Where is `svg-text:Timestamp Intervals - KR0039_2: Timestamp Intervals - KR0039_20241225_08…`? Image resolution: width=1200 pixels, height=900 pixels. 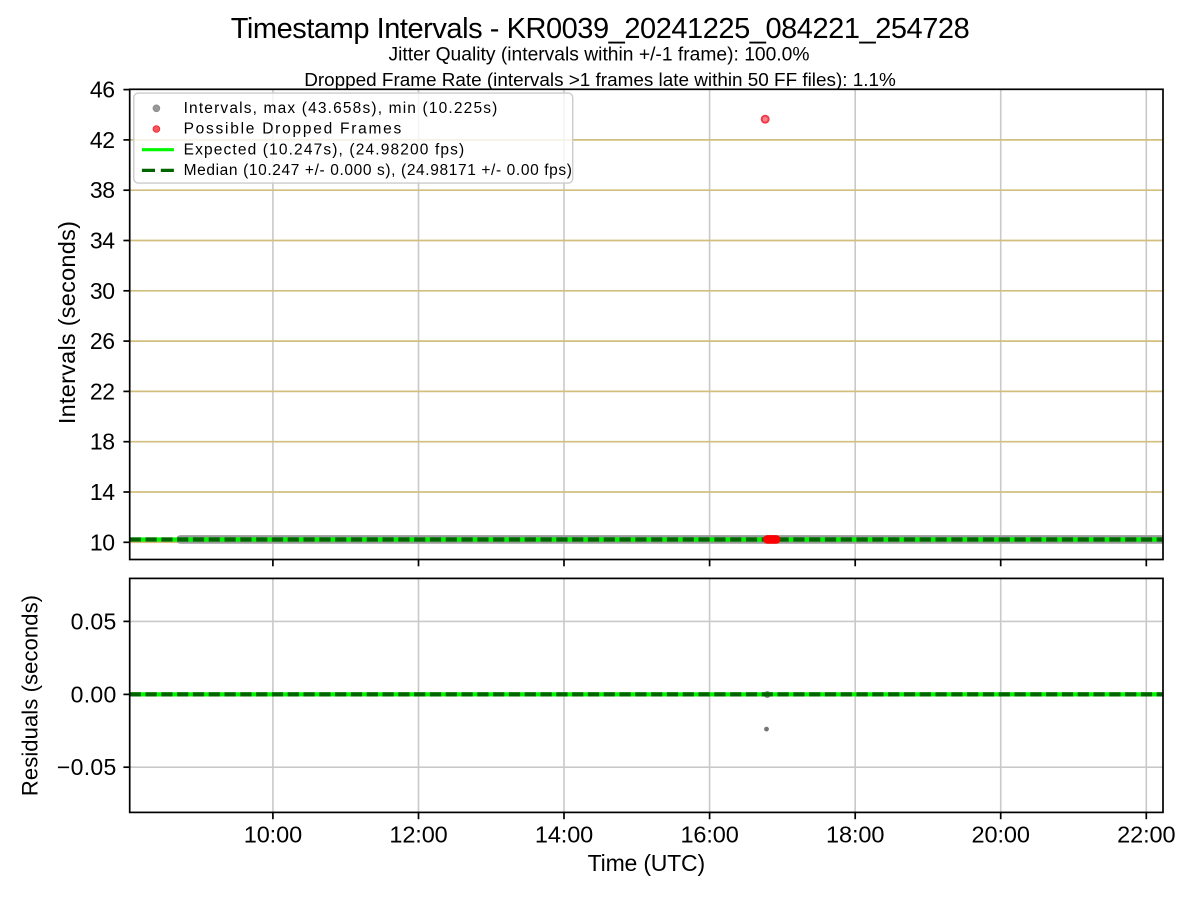
svg-text:Timestamp Intervals - KR0039_2: Timestamp Intervals - KR0039_20241225_08… is located at coordinates (600, 29).